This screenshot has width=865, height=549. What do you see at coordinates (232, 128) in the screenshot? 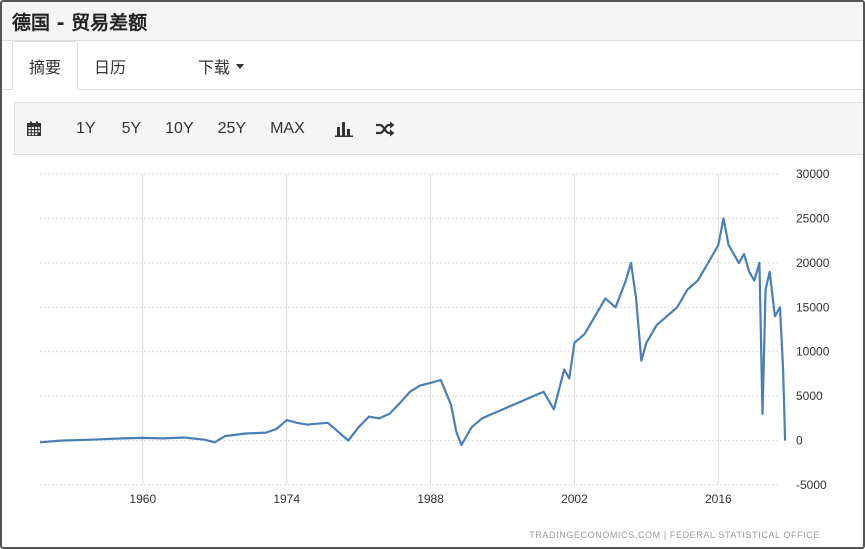
I see `range-25y-button: 25Y` at bounding box center [232, 128].